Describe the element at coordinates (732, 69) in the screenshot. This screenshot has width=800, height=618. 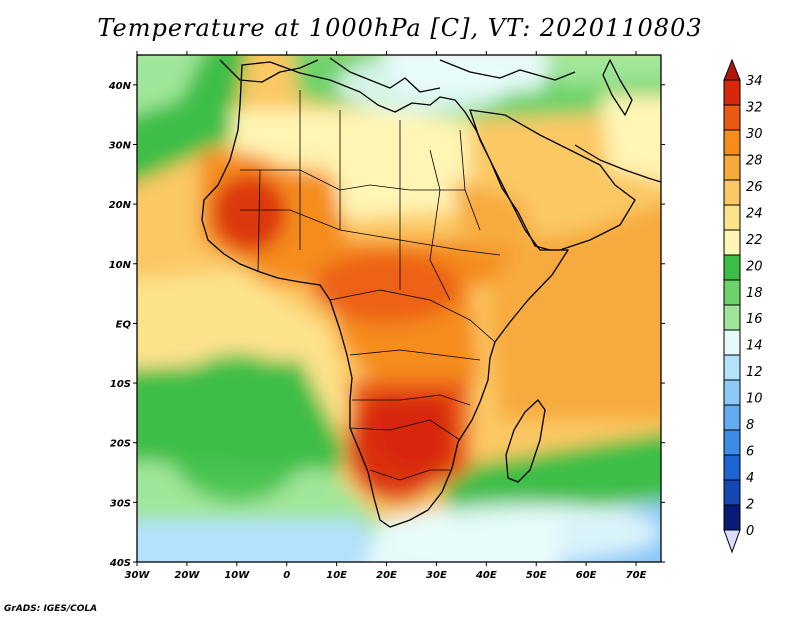
I see `colorbar-top-arrow` at that location.